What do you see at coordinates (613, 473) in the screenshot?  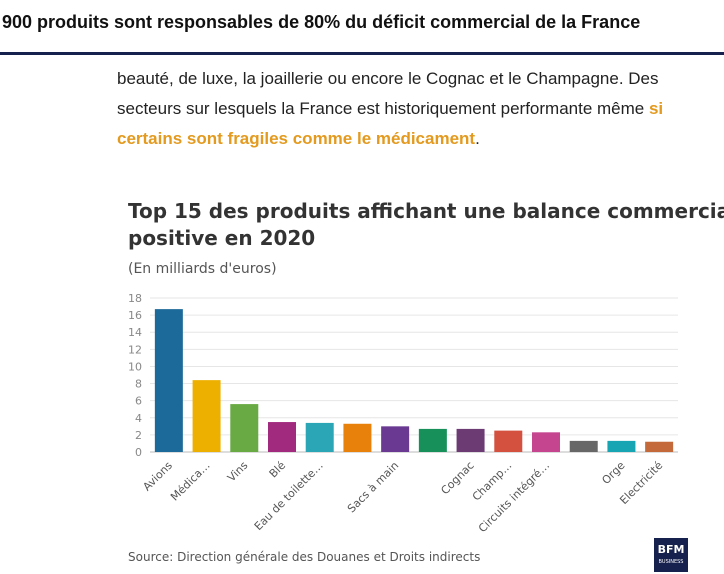 I see `x-tick-label: Orge` at bounding box center [613, 473].